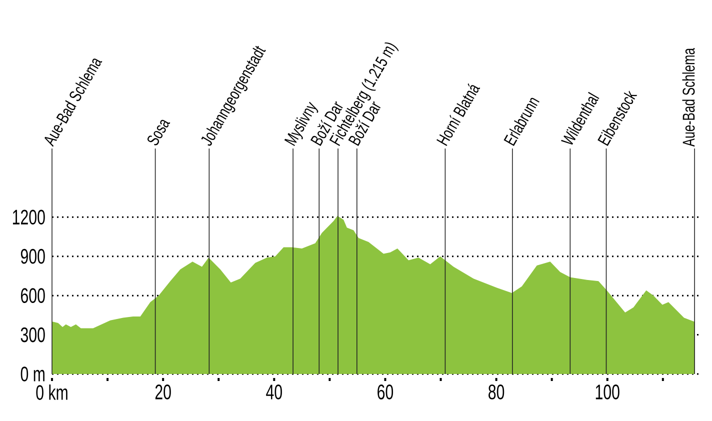 Image resolution: width=712 pixels, height=421 pixels. What do you see at coordinates (163, 392) in the screenshot?
I see `x-tick-label: 20` at bounding box center [163, 392].